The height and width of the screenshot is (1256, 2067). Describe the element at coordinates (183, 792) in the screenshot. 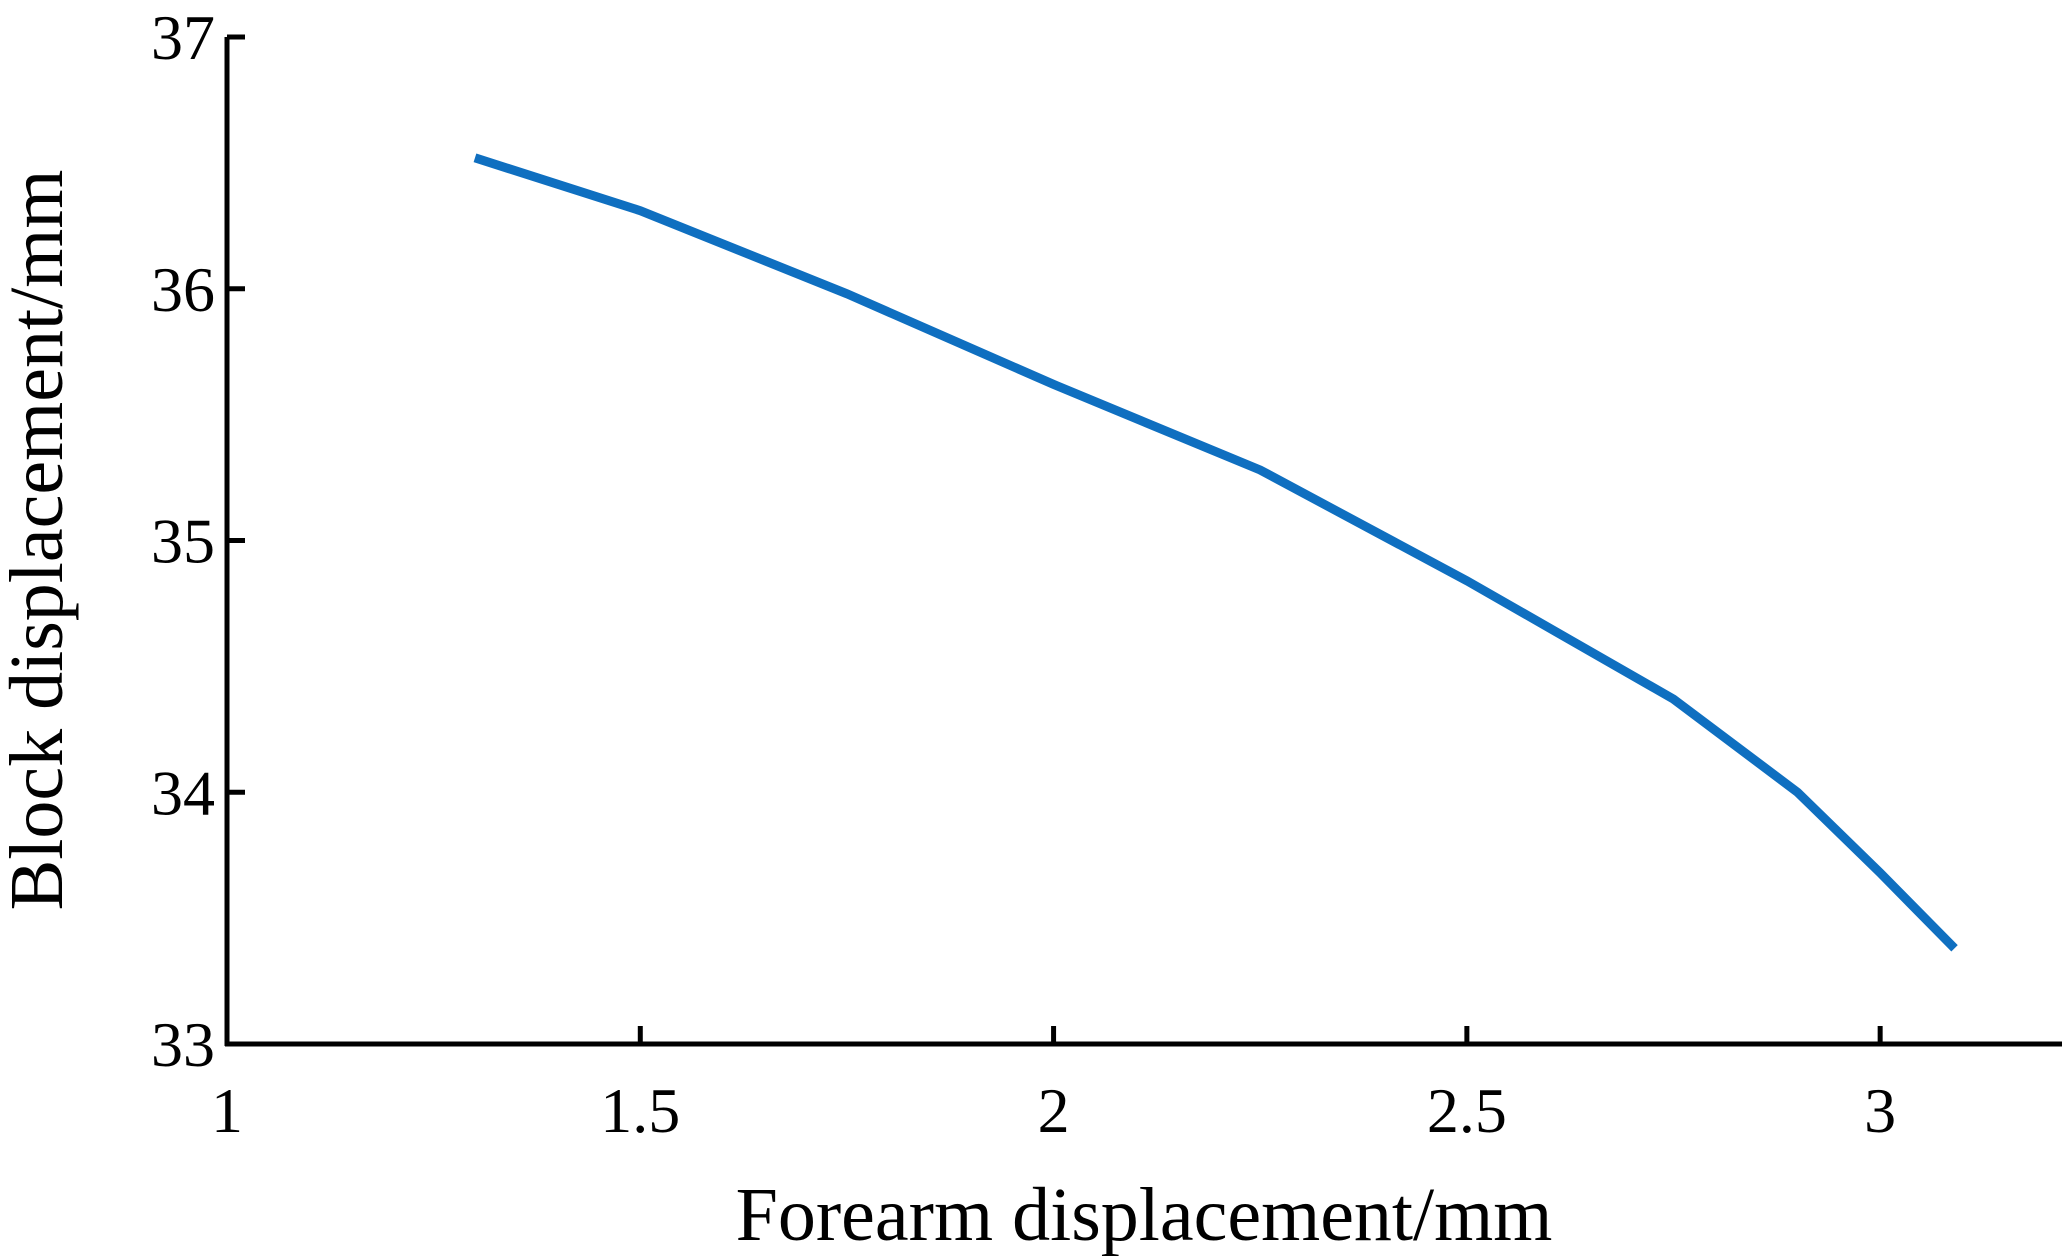

I see `y-tick-label: 34` at that location.